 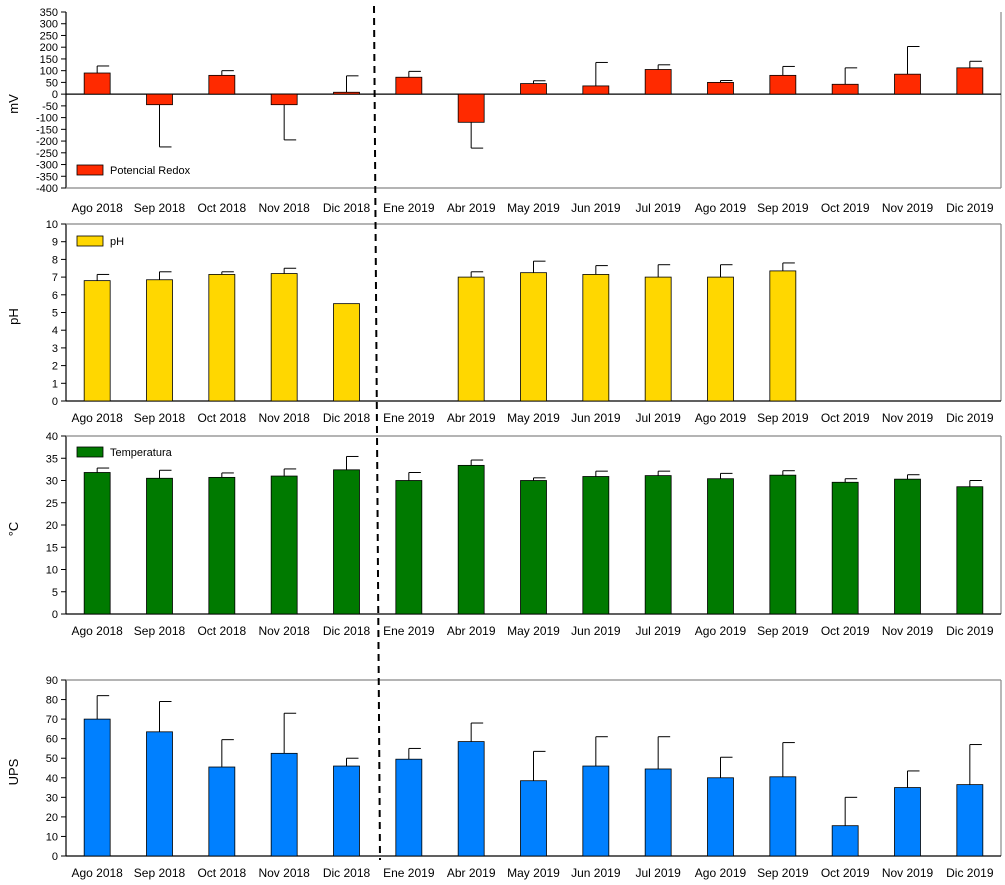 What do you see at coordinates (55, 331) in the screenshot?
I see `y-tick-label: 4` at bounding box center [55, 331].